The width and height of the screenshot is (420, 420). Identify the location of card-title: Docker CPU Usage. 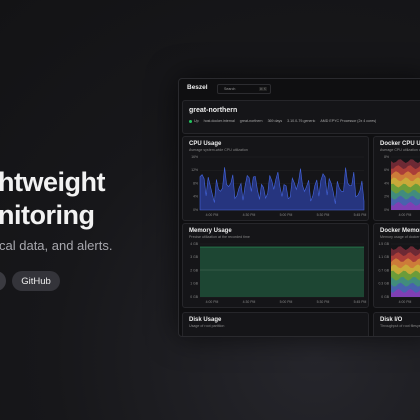
(400, 144).